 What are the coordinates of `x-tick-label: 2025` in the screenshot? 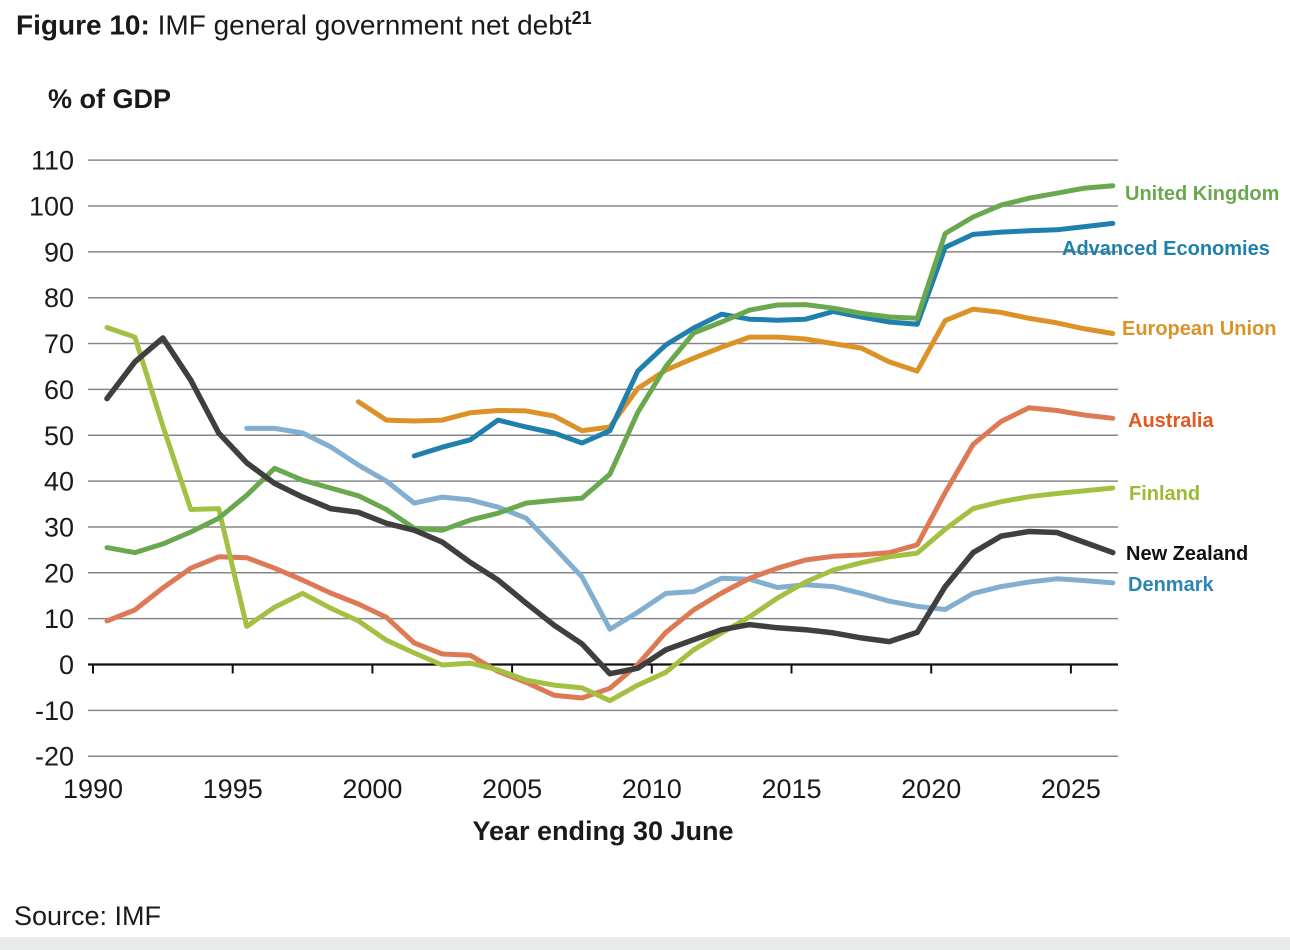 It's located at (1071, 789).